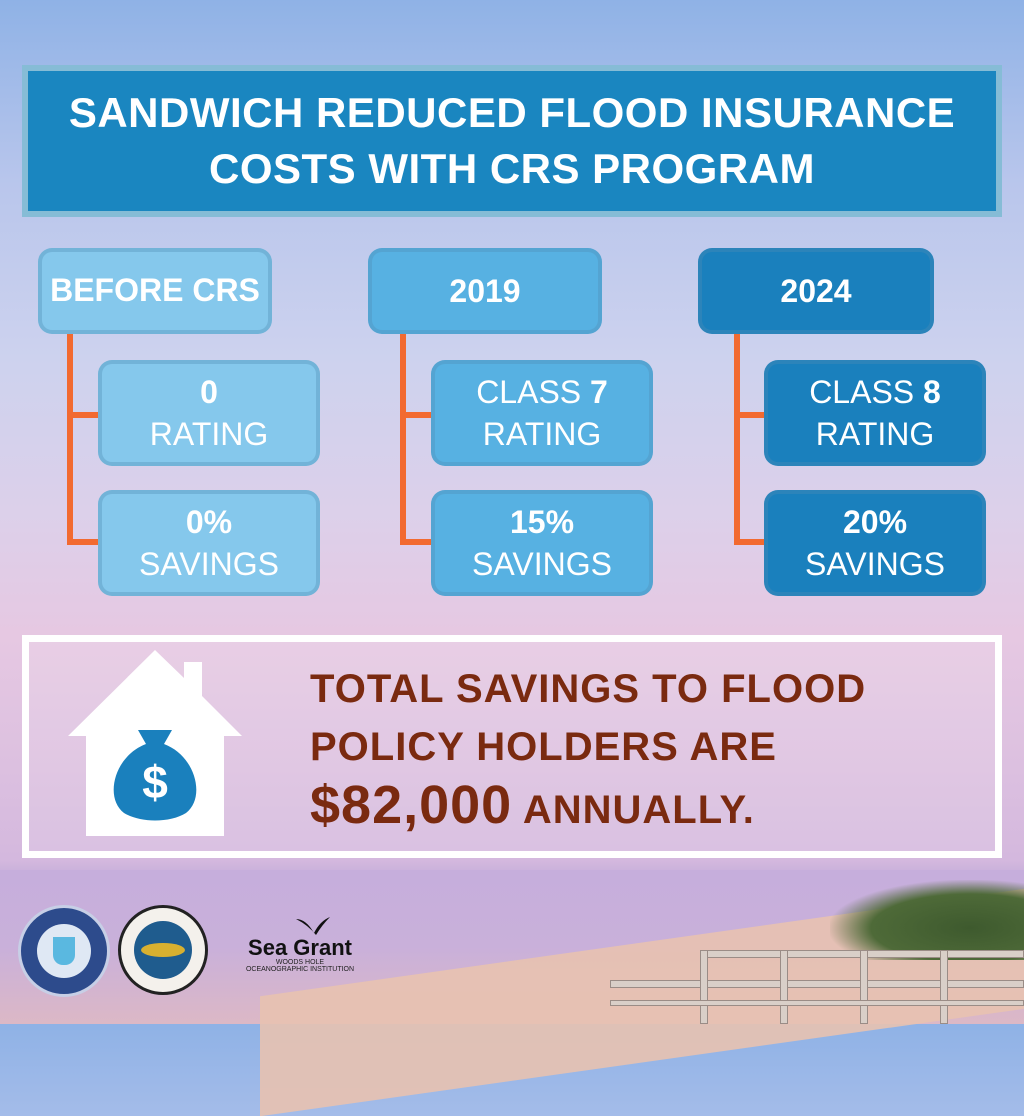 This screenshot has width=1024, height=1116. Describe the element at coordinates (543, 747) in the screenshot. I see `total-line-2: POLICY HOLDERS ARE` at that location.